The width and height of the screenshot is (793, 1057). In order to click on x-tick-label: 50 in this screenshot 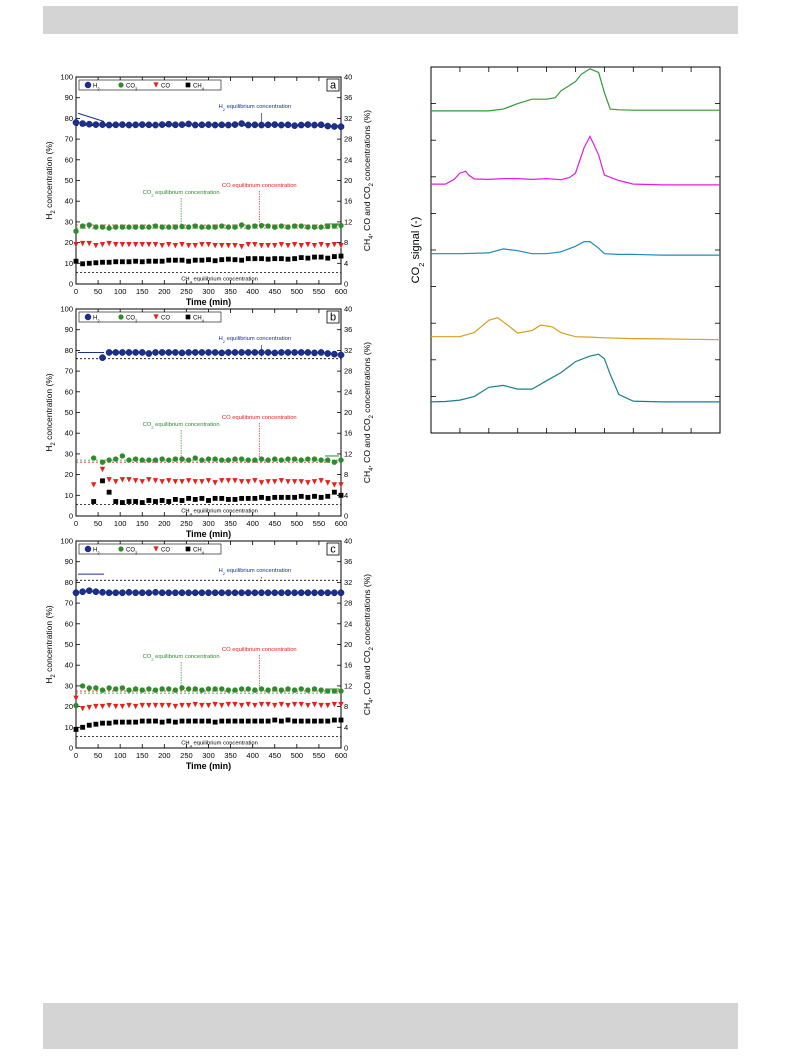, I will do `click(98, 755)`.